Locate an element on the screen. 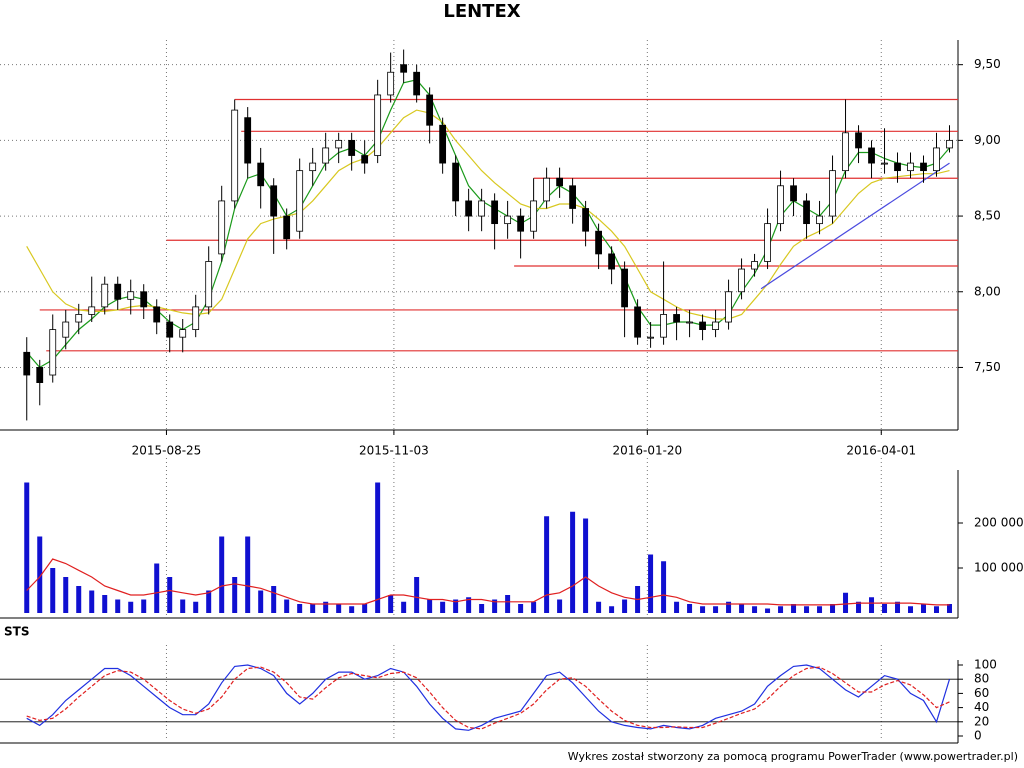 Image resolution: width=1024 pixels, height=768 pixels. y-tick-label: 9,00 is located at coordinates (987, 140).